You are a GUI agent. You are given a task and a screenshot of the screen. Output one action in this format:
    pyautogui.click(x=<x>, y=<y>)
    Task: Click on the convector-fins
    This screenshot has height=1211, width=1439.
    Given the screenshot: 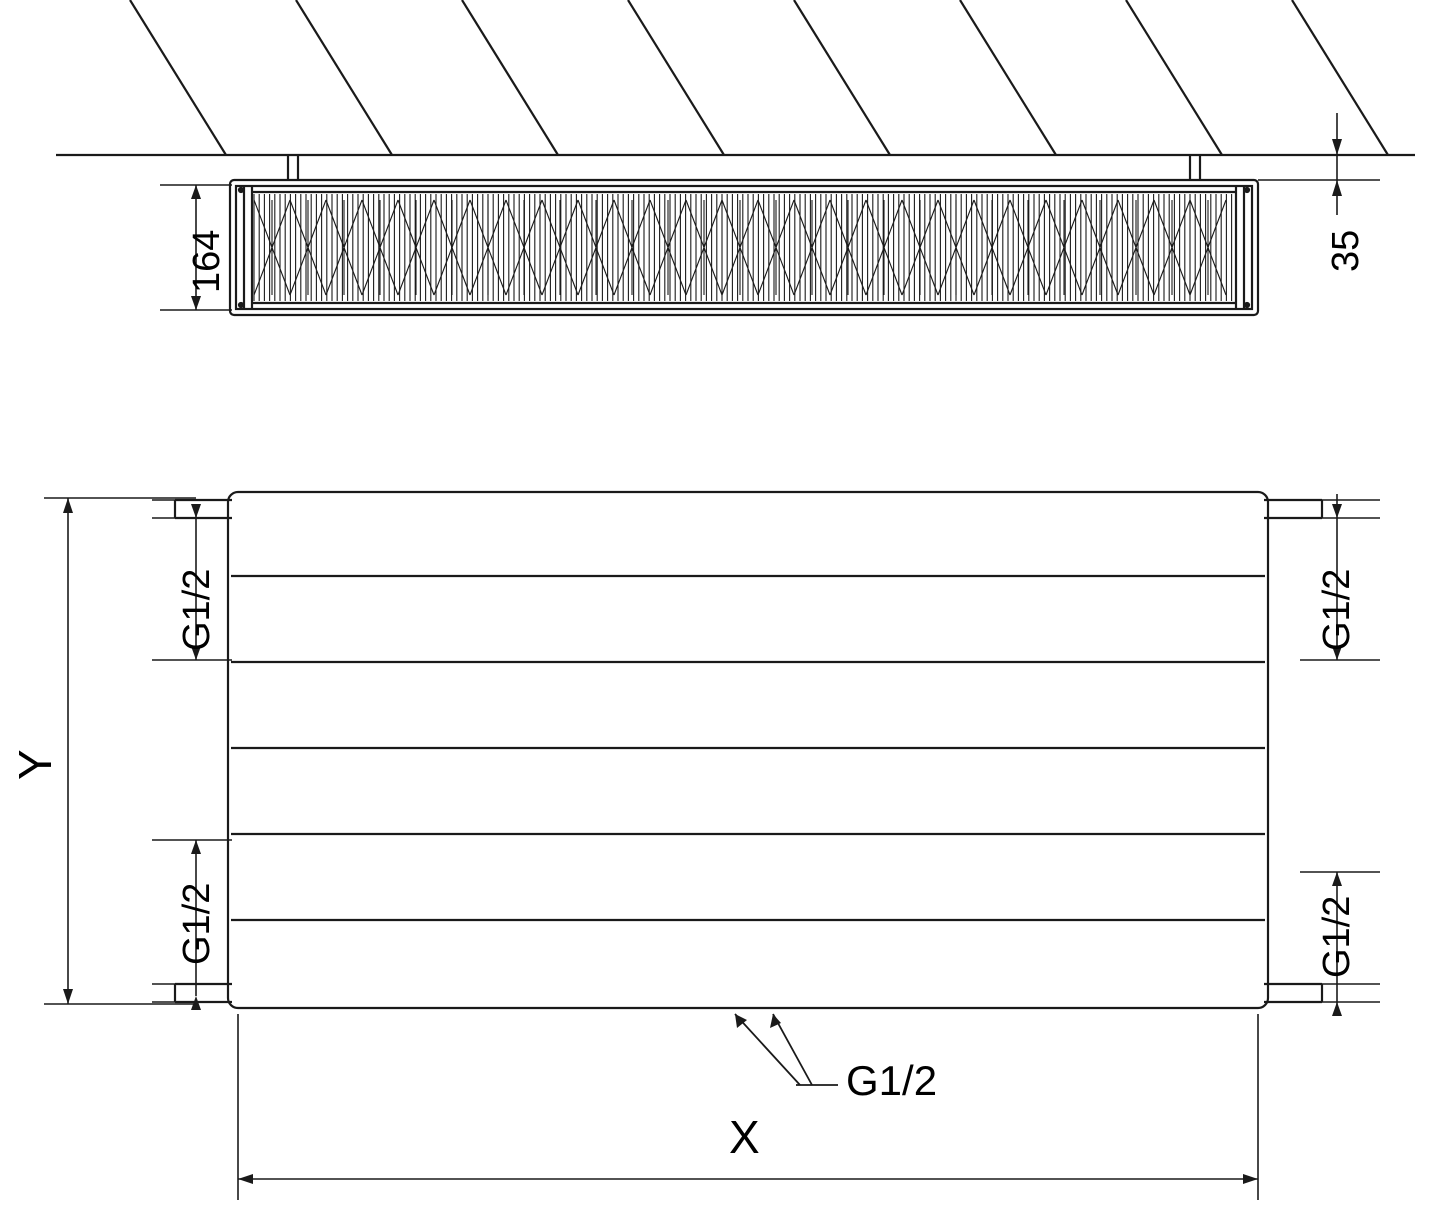 What is the action you would take?
    pyautogui.click(x=743, y=247)
    